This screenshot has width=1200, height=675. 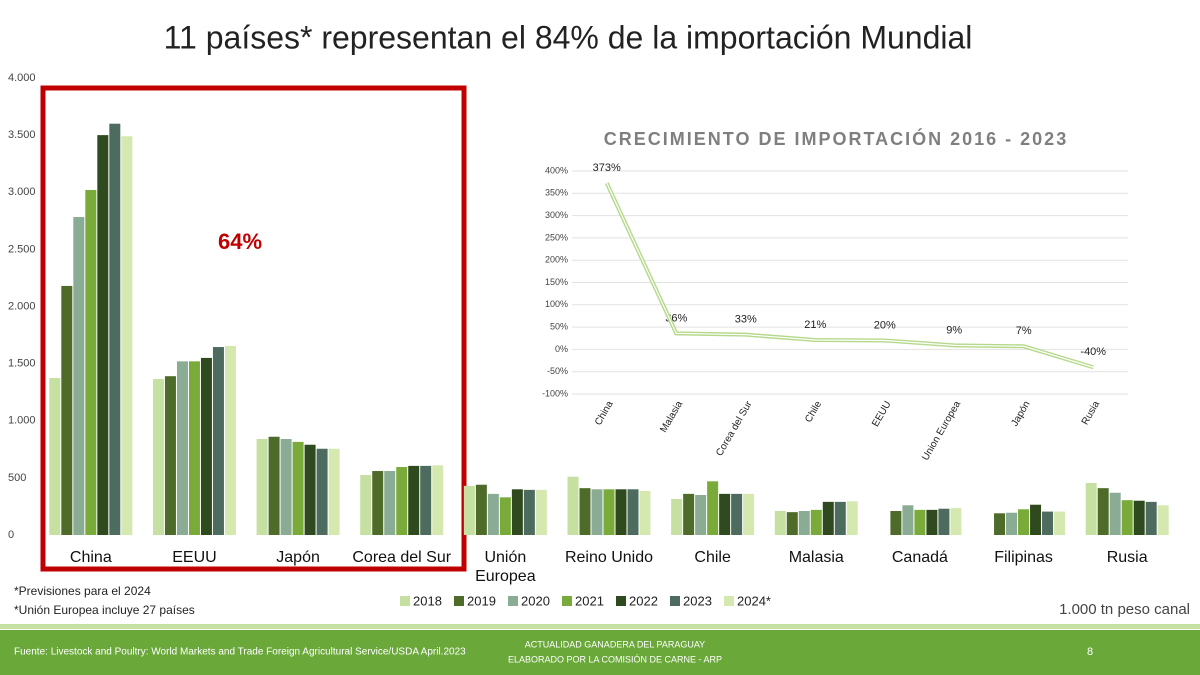 I want to click on footer-line, so click(x=600, y=626).